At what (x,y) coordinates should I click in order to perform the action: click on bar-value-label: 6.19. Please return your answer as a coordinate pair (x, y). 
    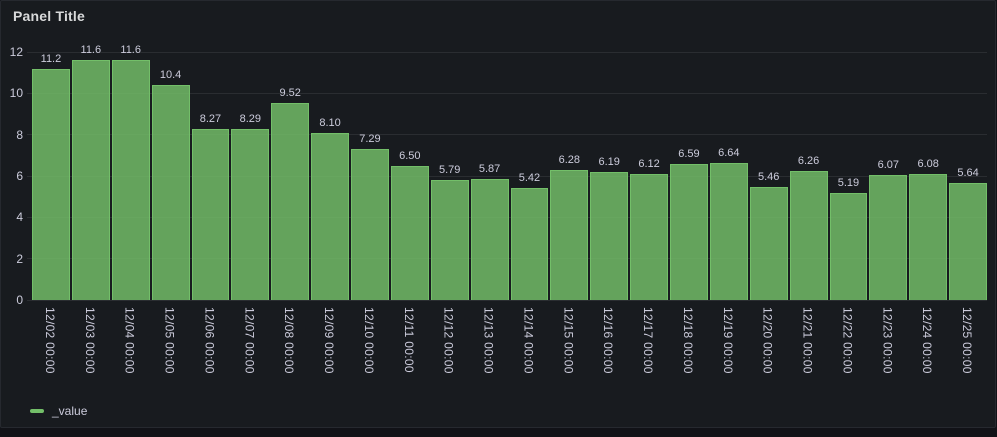
    Looking at the image, I should click on (609, 162).